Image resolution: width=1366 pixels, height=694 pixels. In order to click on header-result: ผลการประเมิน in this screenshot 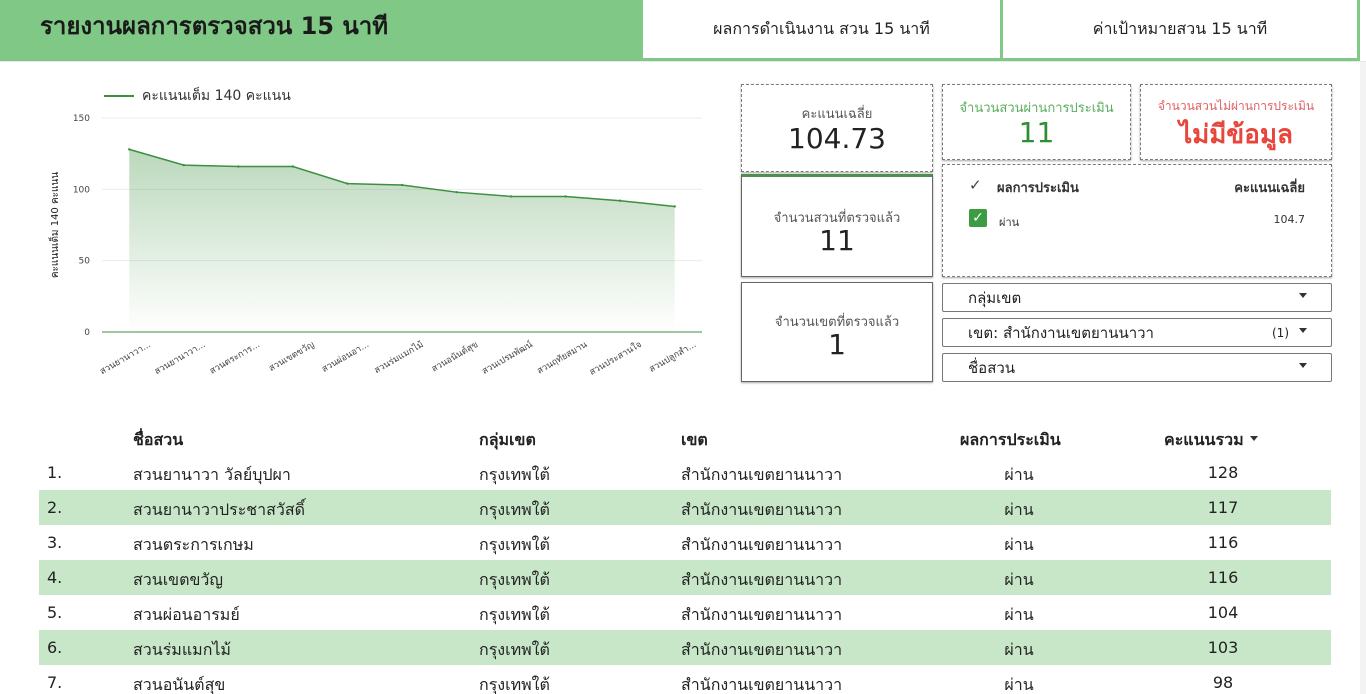, I will do `click(1010, 439)`.